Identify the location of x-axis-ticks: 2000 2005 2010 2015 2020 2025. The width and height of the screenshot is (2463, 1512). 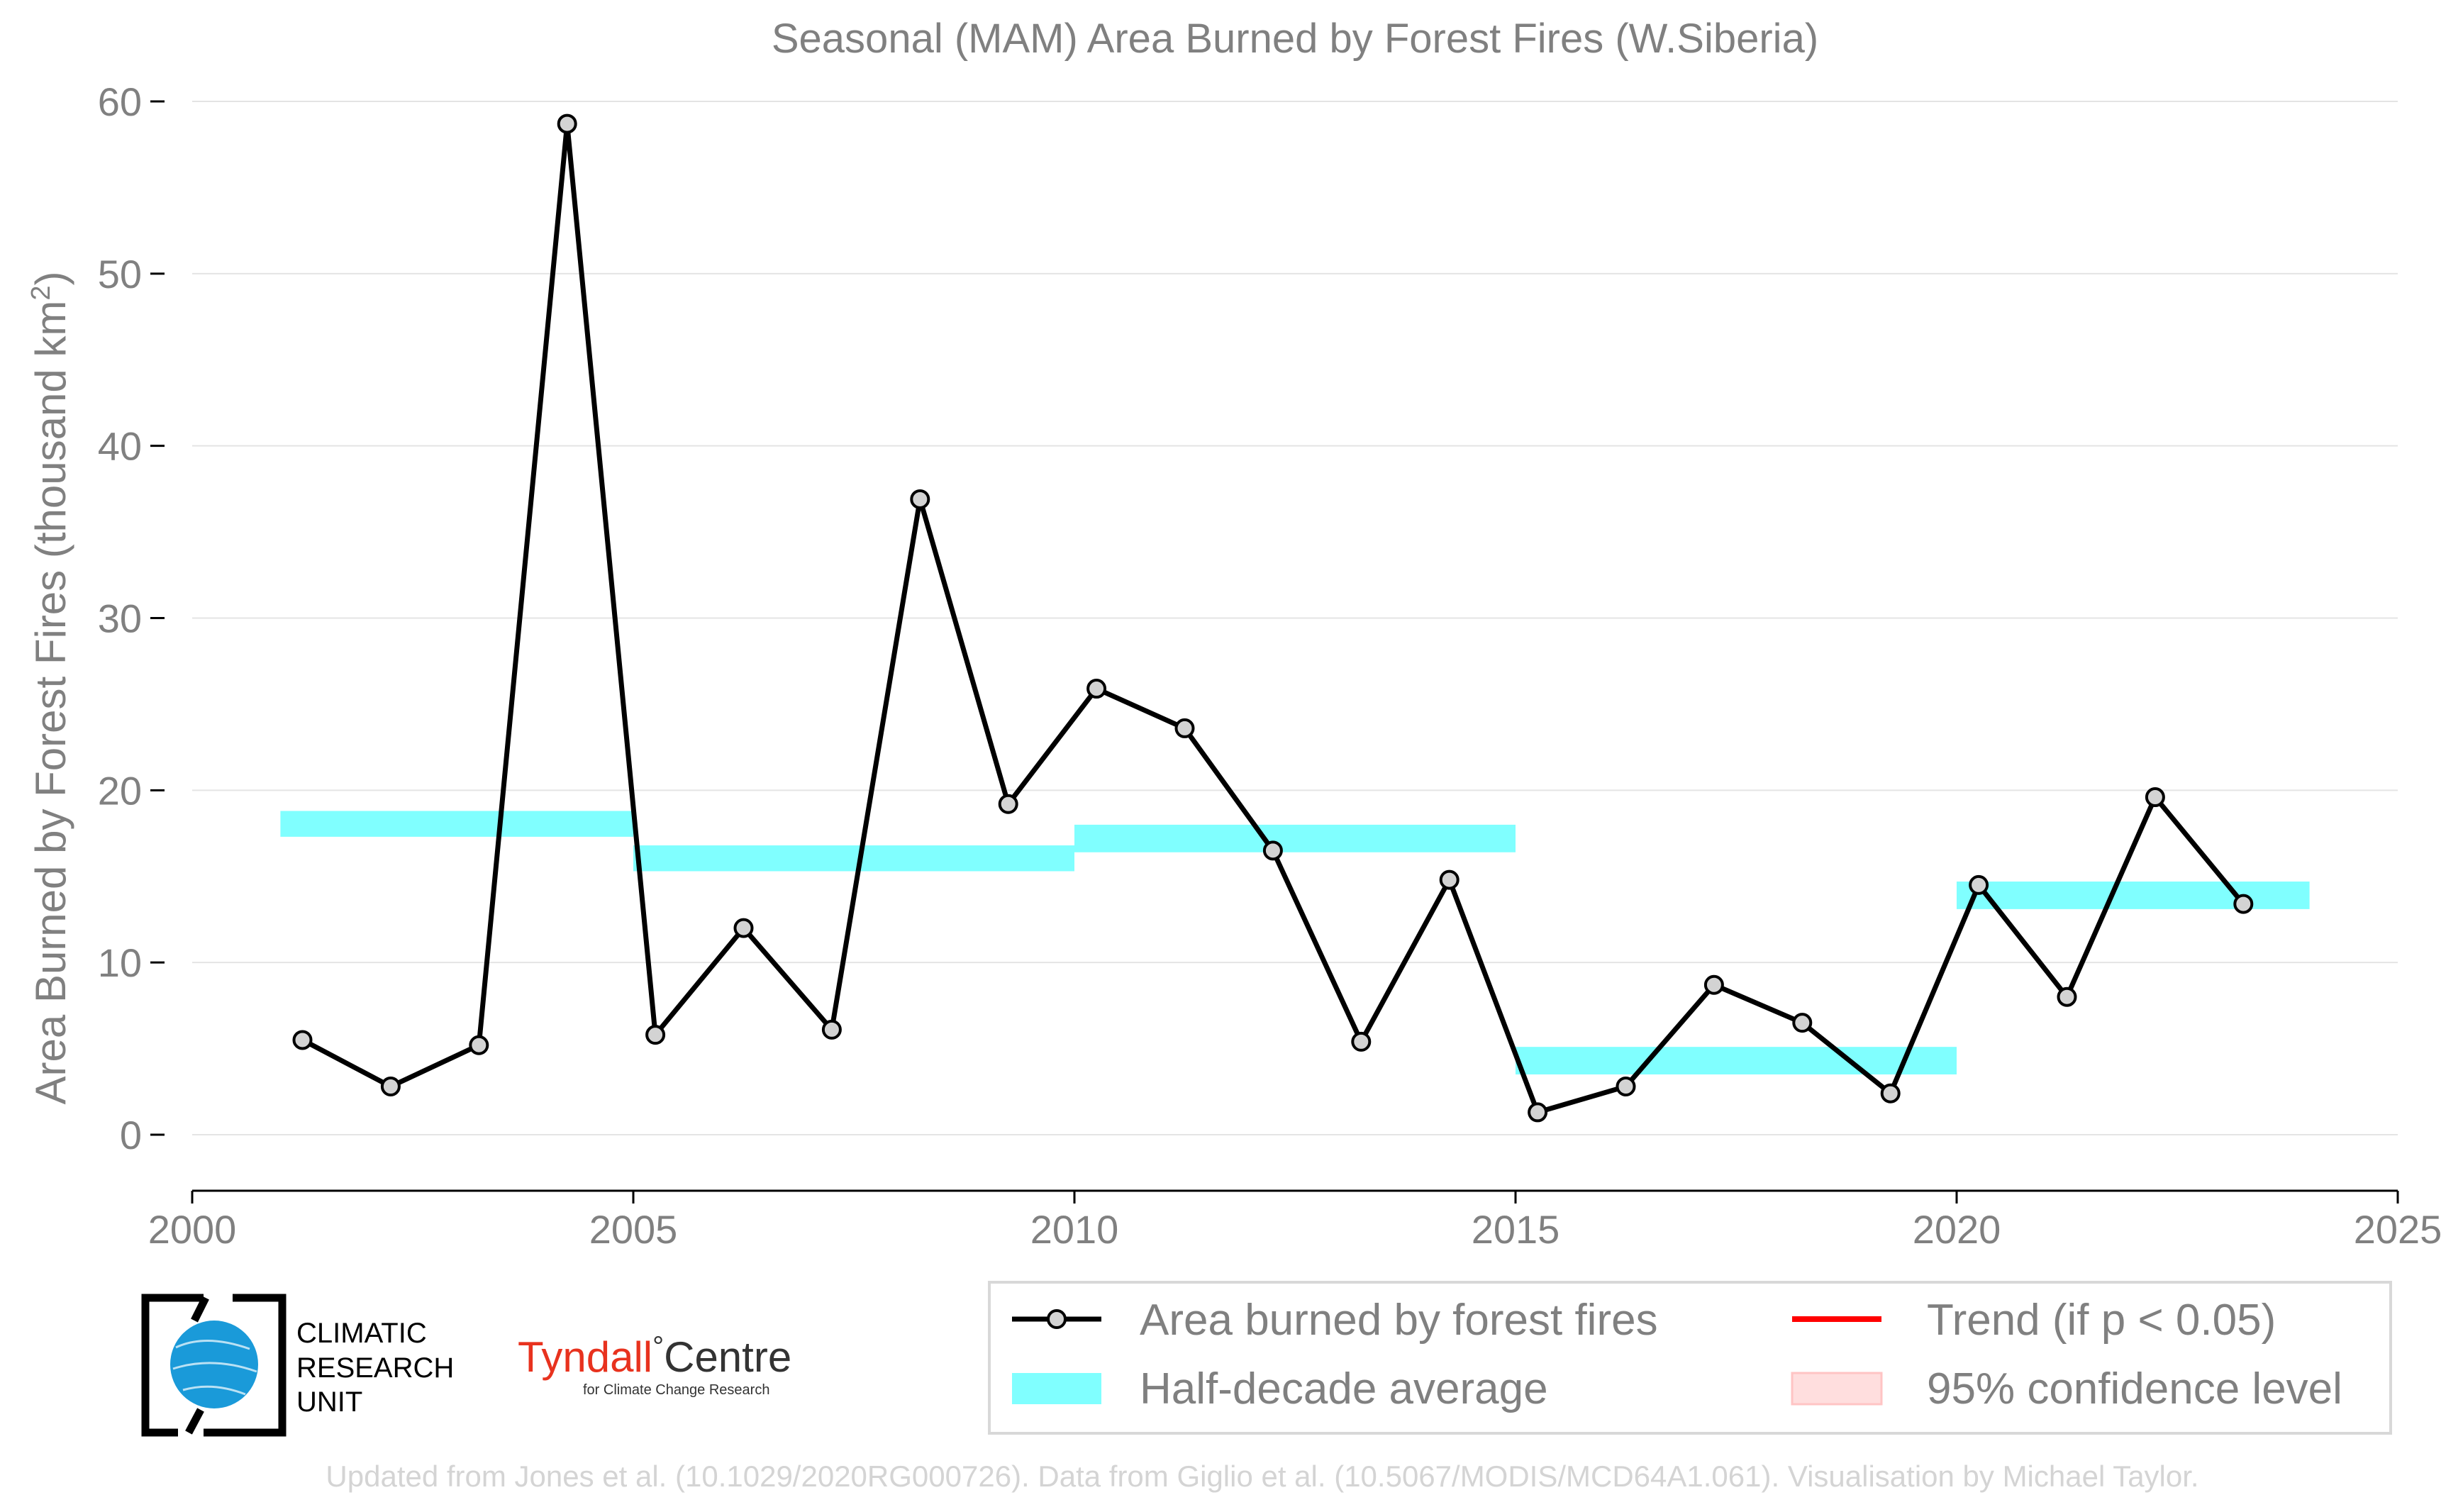
(1295, 1221).